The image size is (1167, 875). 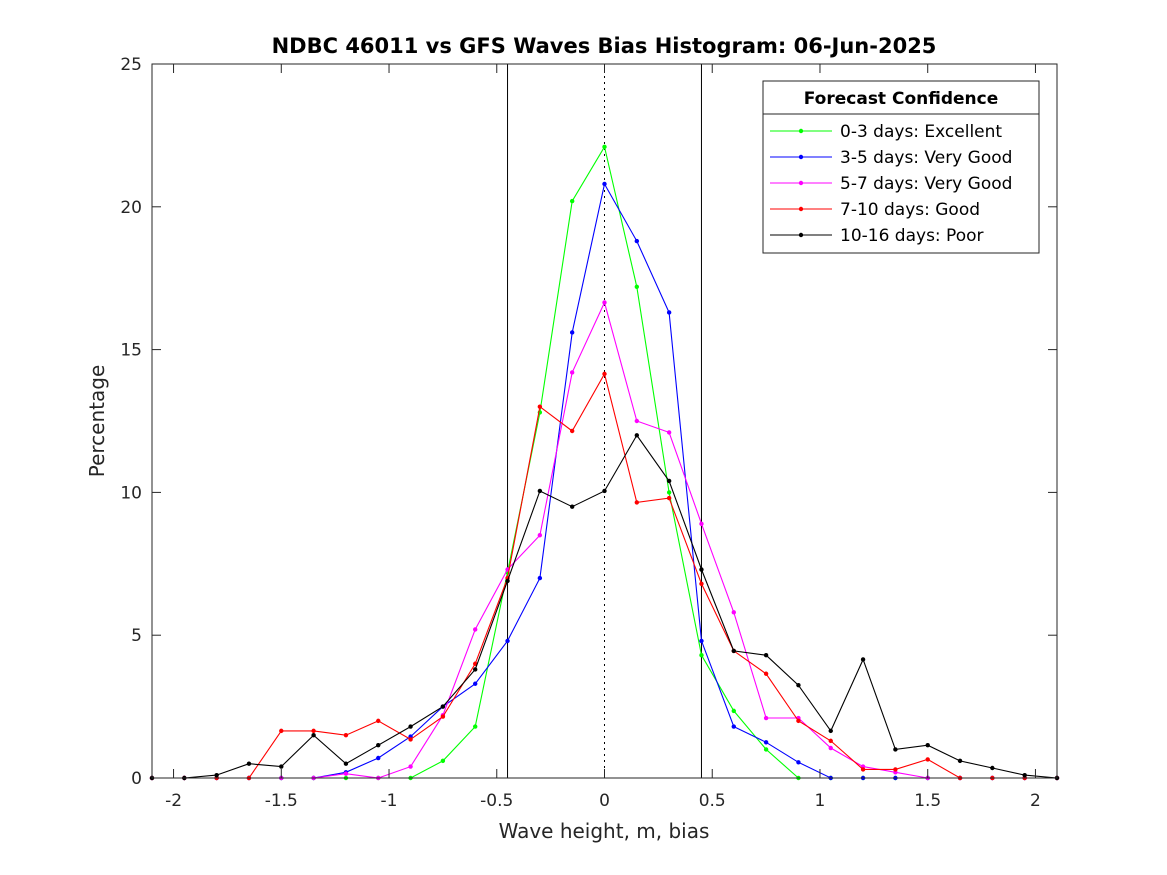 What do you see at coordinates (926, 184) in the screenshot?
I see `legend-label: 5-7 days: Very Good` at bounding box center [926, 184].